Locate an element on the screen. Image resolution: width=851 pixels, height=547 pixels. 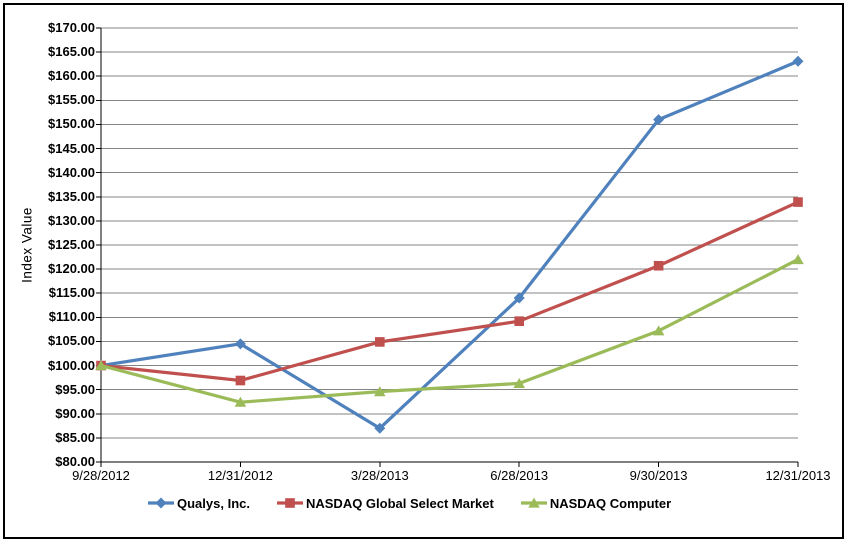
y-tick-label: $95.00 is located at coordinates (75, 389).